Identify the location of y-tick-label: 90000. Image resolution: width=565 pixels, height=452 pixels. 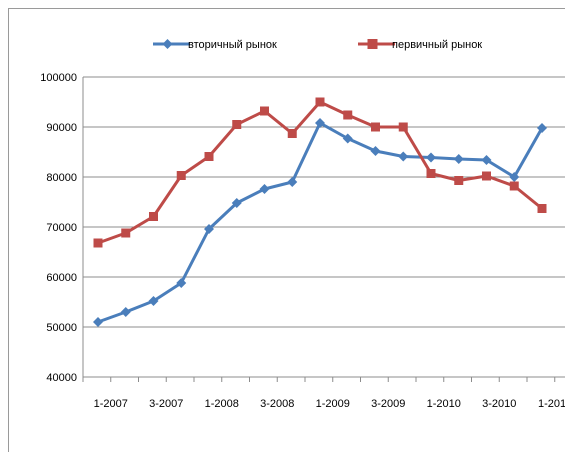
(61, 128).